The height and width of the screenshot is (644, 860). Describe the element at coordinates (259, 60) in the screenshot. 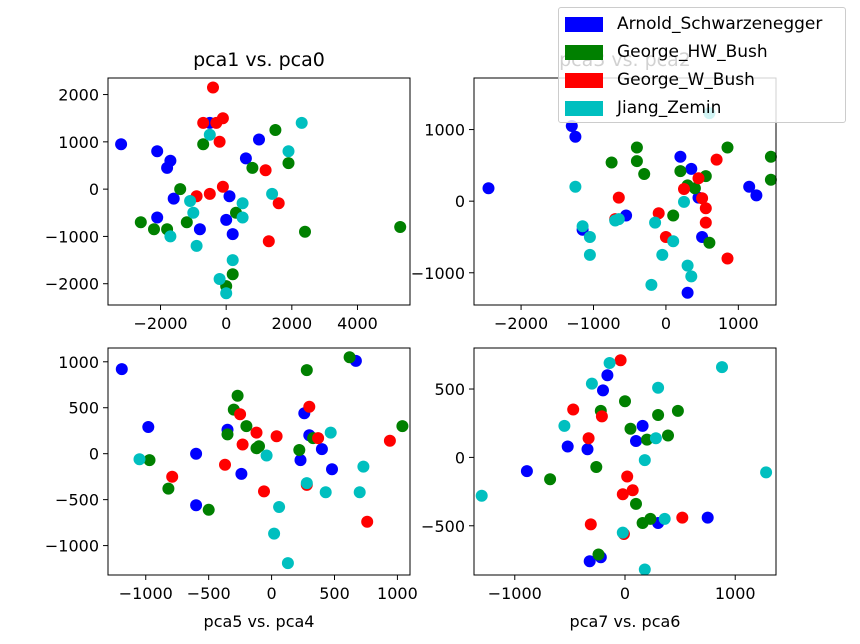

I see `panel-title: pca1 vs. pca0` at that location.